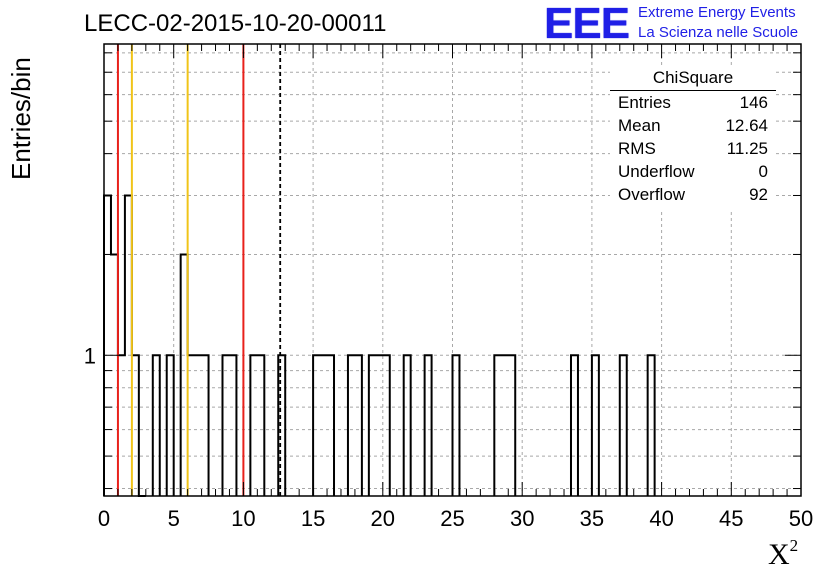 This screenshot has height=572, width=836. Describe the element at coordinates (174, 518) in the screenshot. I see `x-tick-label: 5` at that location.